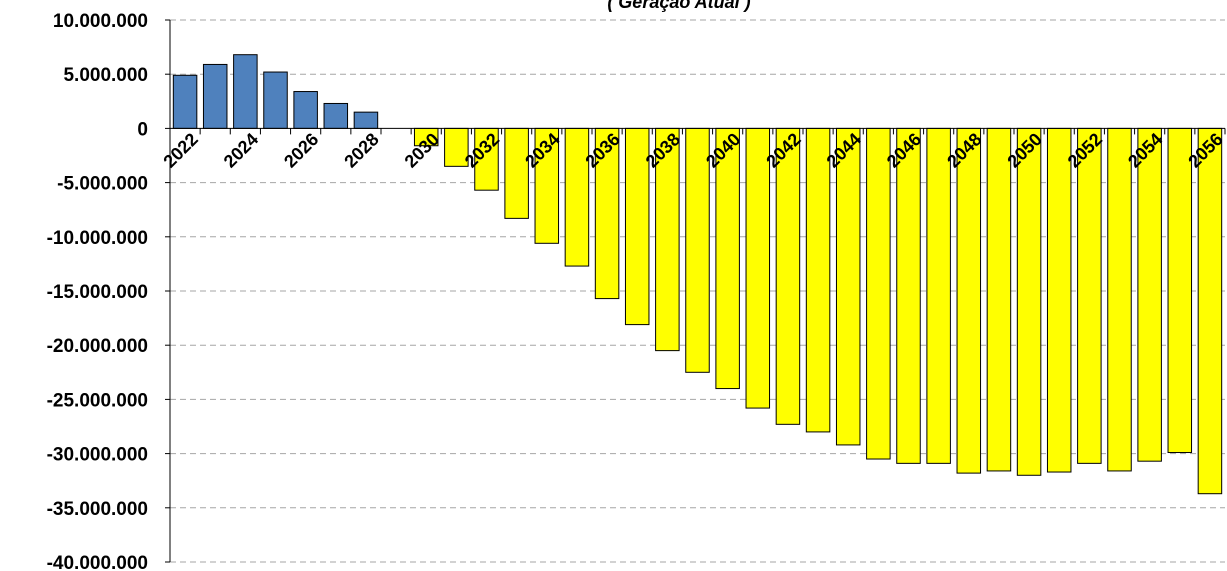  What do you see at coordinates (305, 110) in the screenshot?
I see `bar-2026` at bounding box center [305, 110].